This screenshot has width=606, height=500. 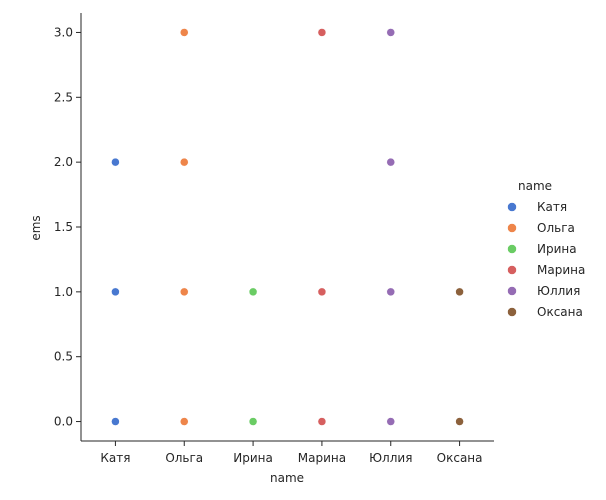 I want to click on x-tick-label: Марина, so click(x=322, y=458).